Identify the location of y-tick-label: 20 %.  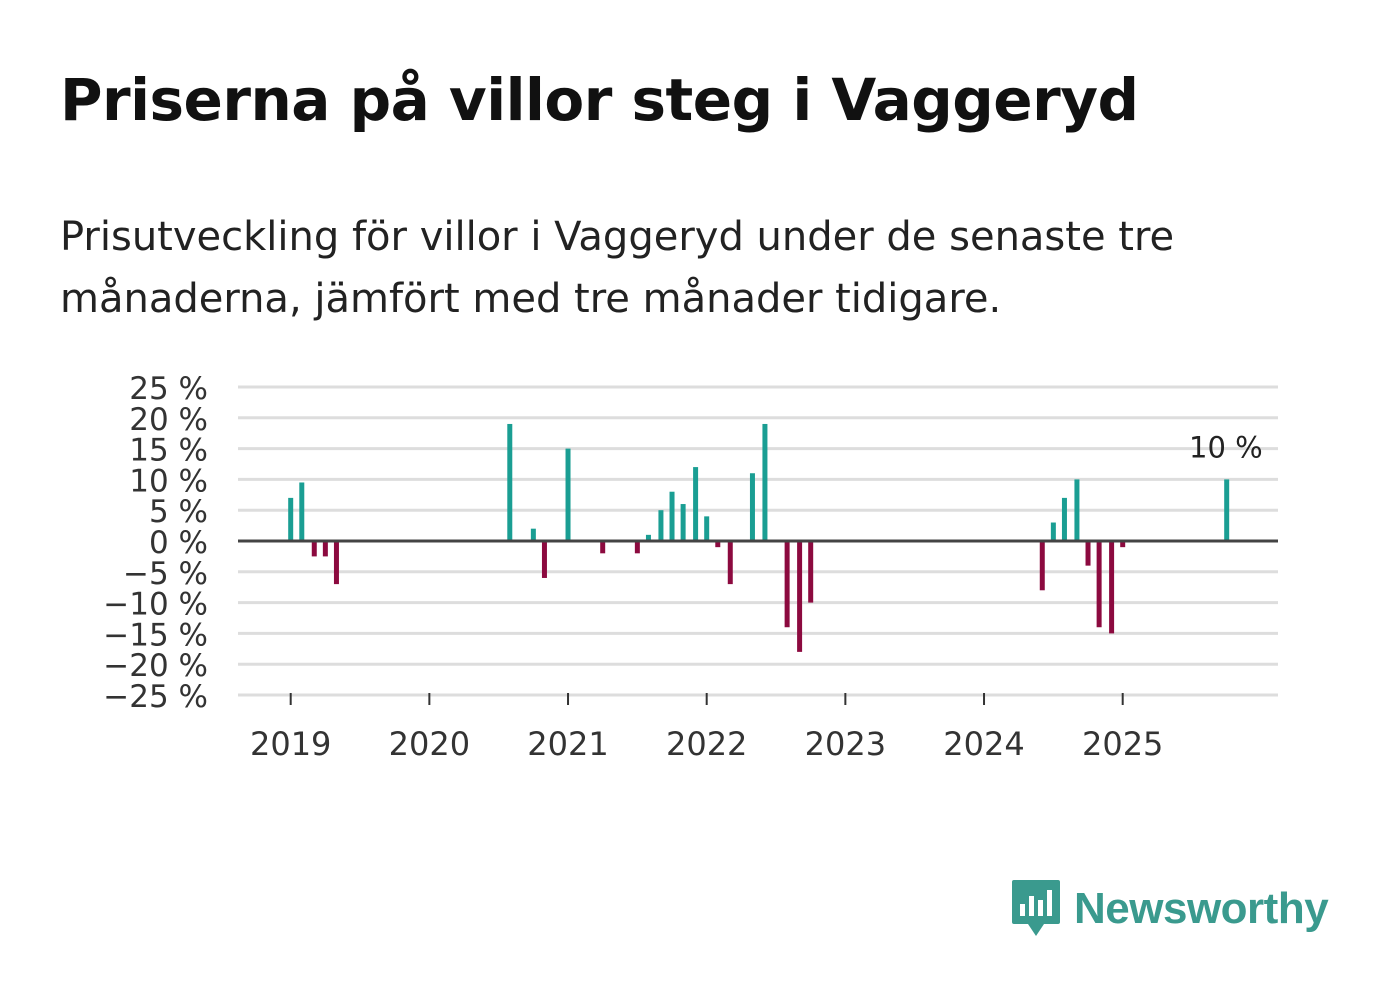
(168, 420).